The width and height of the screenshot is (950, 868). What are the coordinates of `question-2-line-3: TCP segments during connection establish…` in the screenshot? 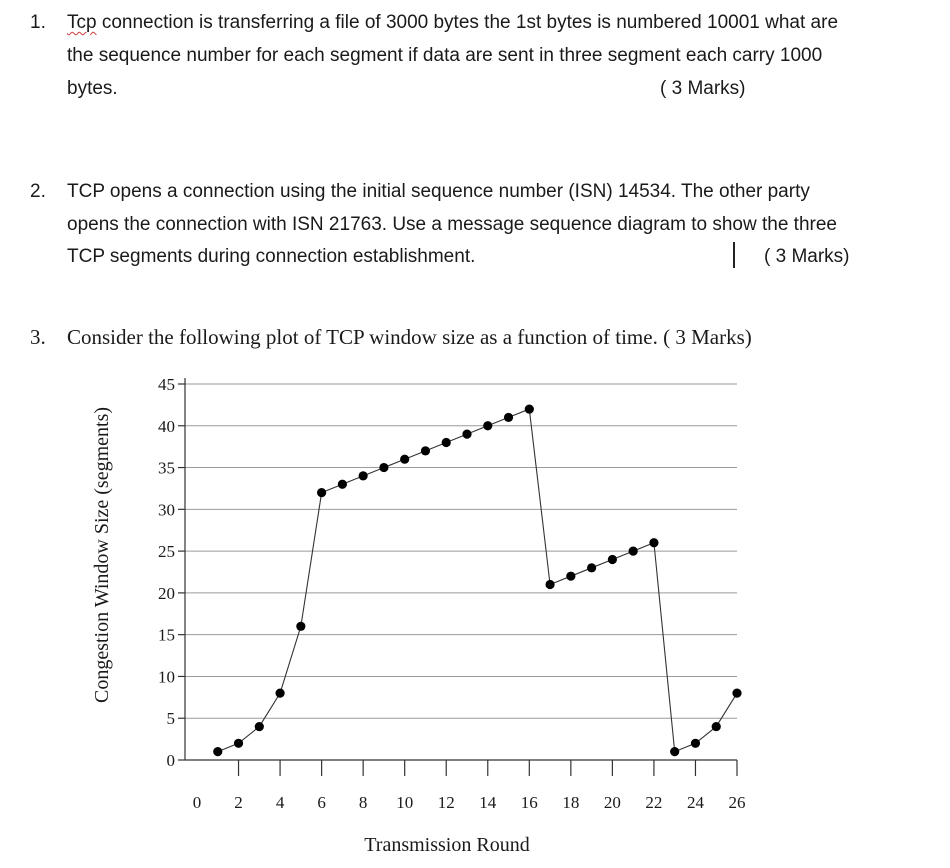 It's located at (271, 256).